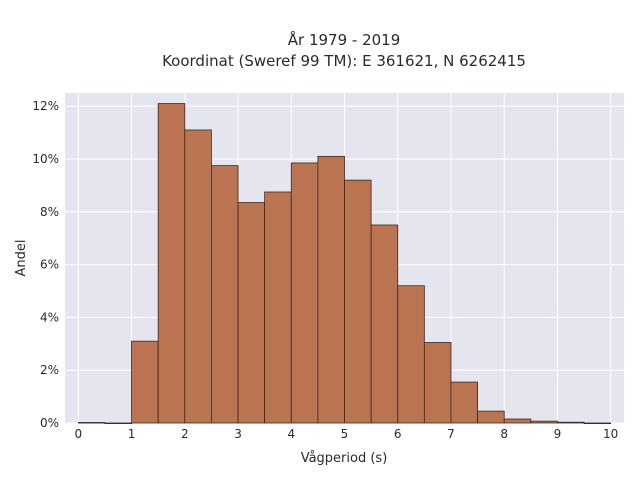  What do you see at coordinates (132, 434) in the screenshot?
I see `x-tick-label: 1` at bounding box center [132, 434].